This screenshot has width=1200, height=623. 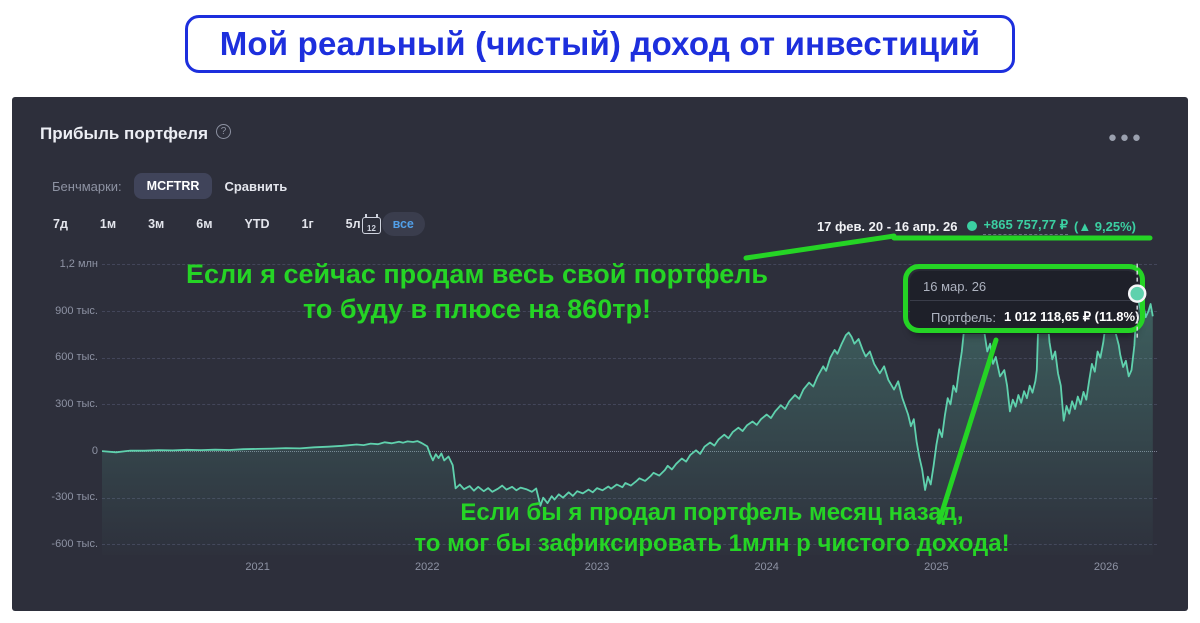 What do you see at coordinates (1071, 316) in the screenshot?
I see `tooltip-value: 1 012 118,65 ₽ (11.8%)` at bounding box center [1071, 316].